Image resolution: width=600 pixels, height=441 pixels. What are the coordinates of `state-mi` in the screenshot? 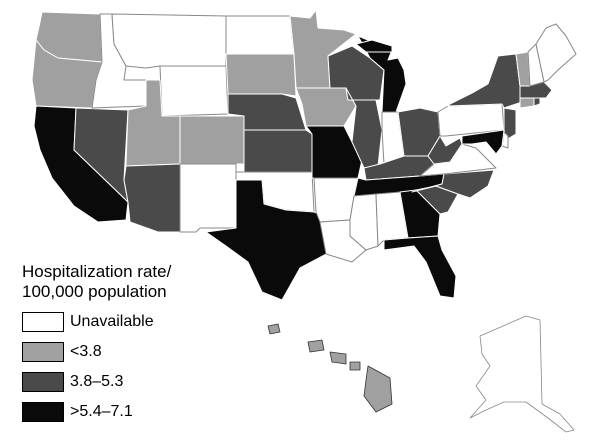 It's located at (382, 74).